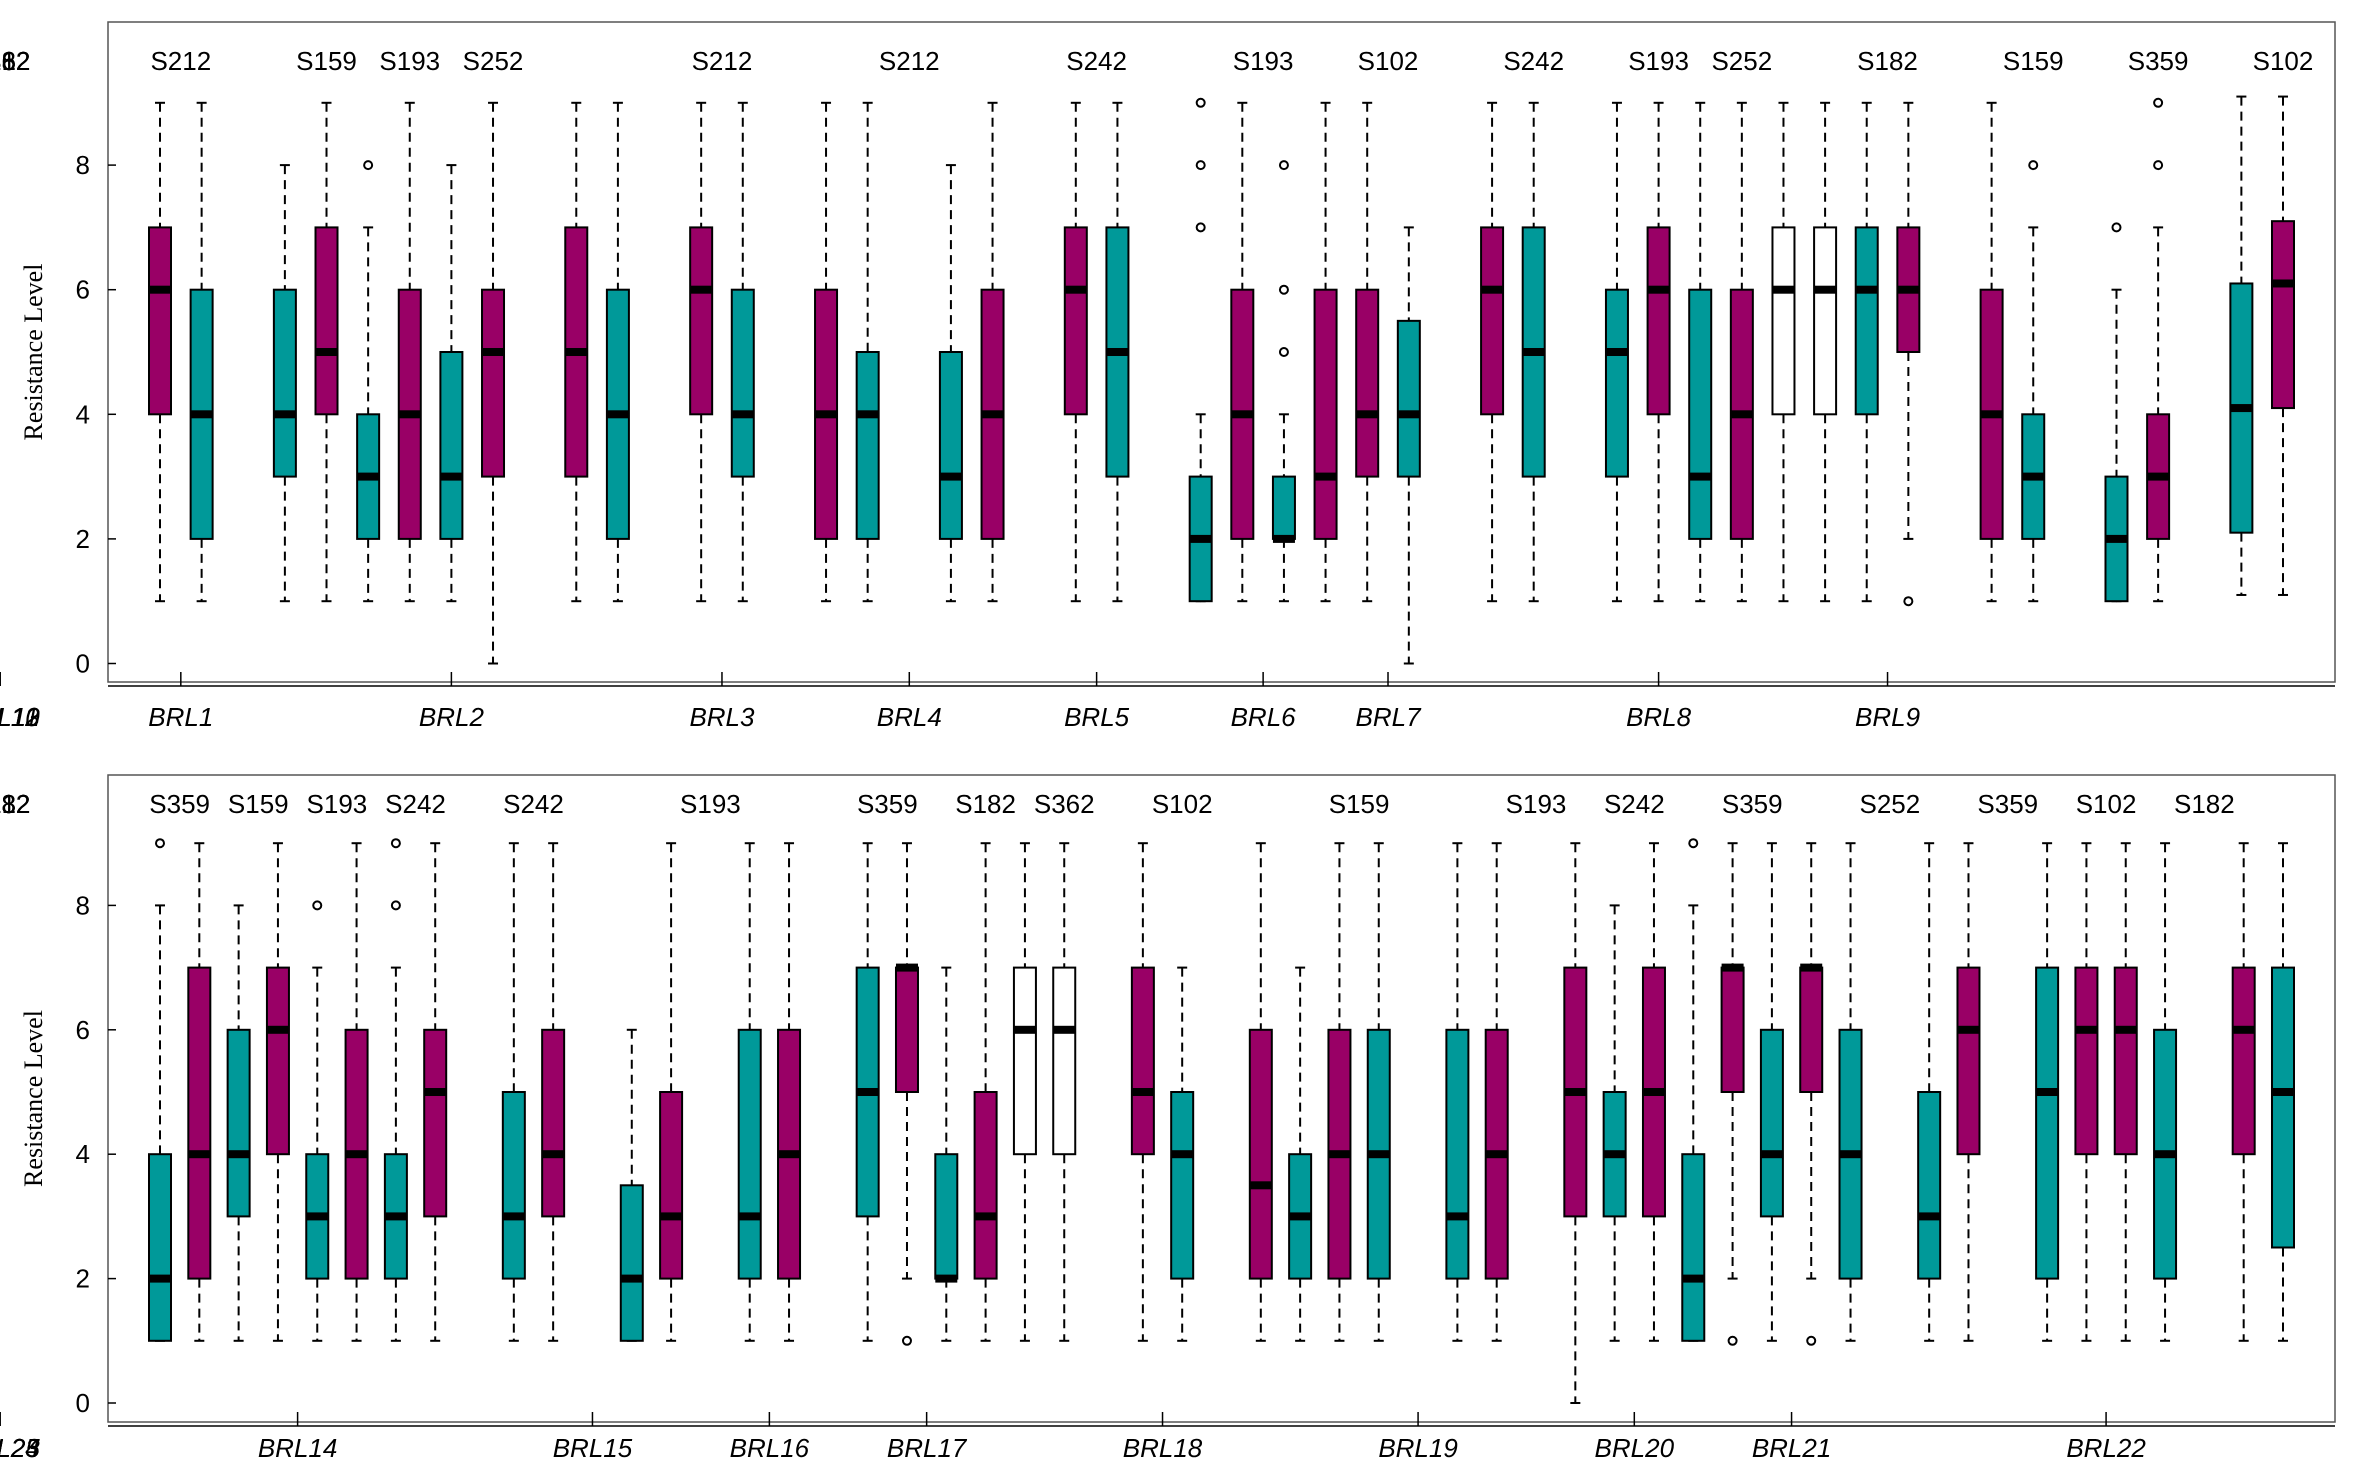 This screenshot has height=1467, width=2367. Describe the element at coordinates (83, 414) in the screenshot. I see `y-tick-label: 4` at that location.